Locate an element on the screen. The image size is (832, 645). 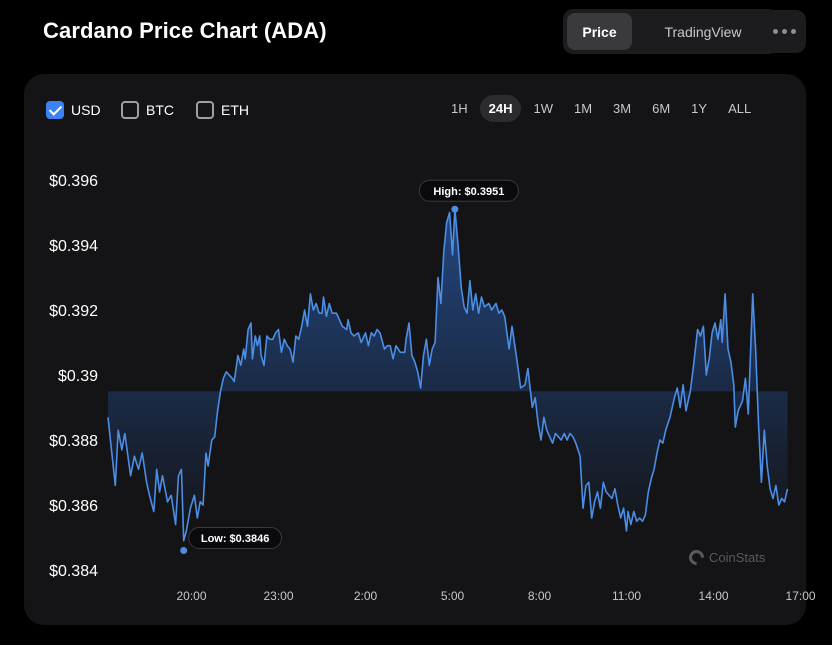
watermark: CoinStats is located at coordinates (725, 557).